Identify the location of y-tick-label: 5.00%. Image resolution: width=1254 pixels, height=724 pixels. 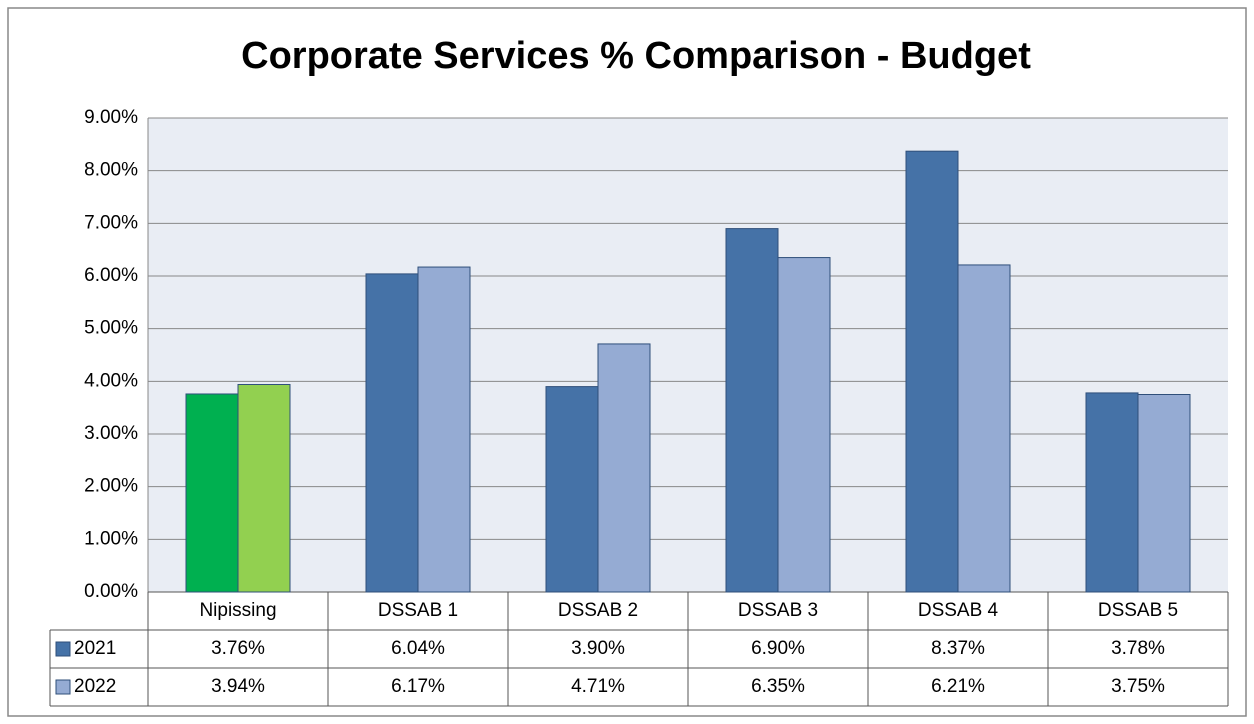
(111, 328).